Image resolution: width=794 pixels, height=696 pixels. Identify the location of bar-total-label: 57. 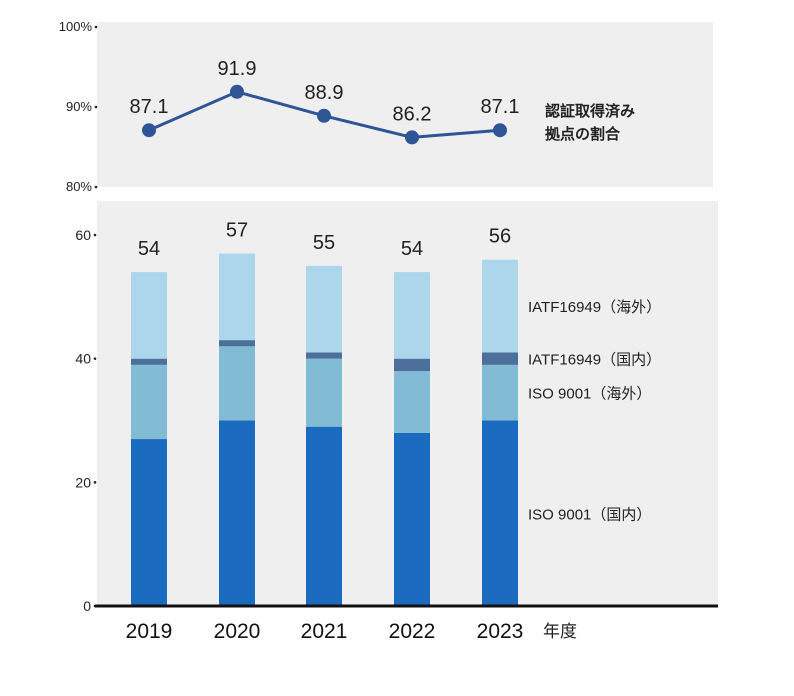
(237, 231).